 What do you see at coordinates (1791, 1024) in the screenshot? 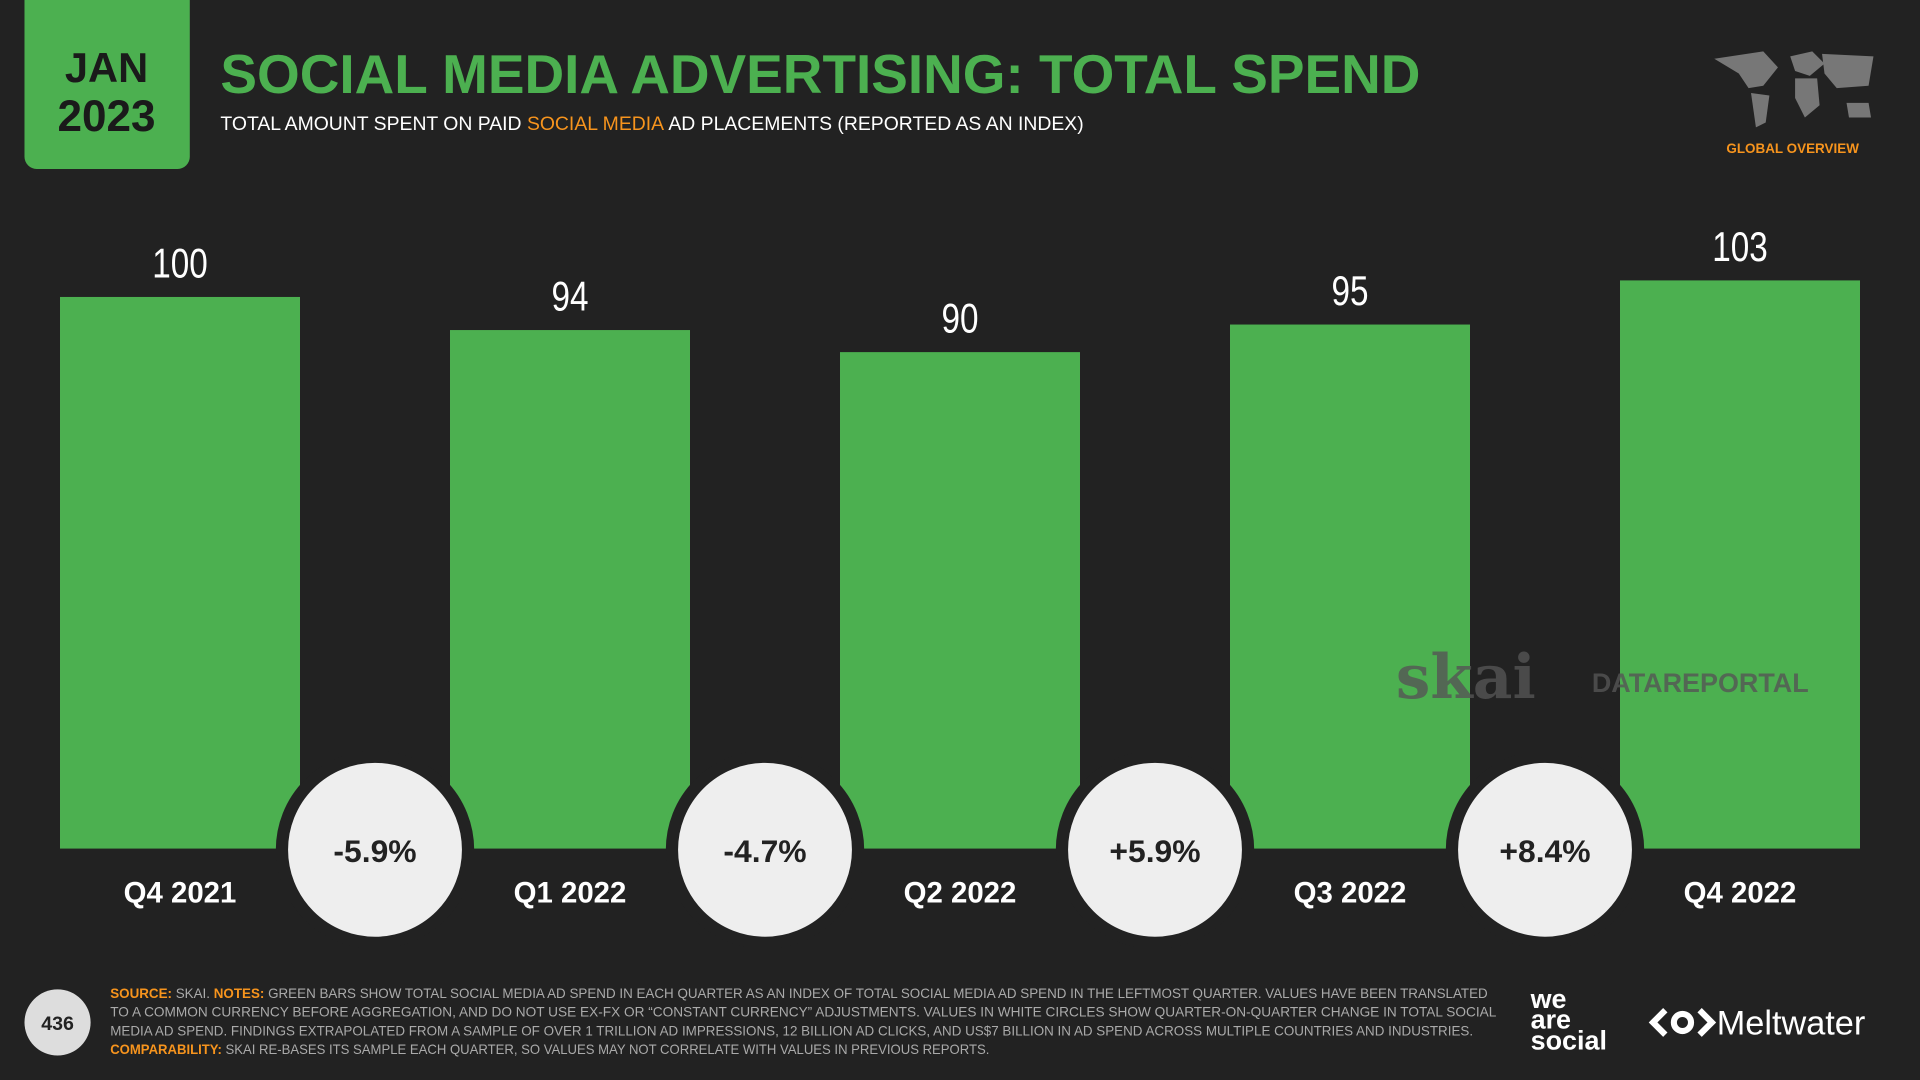
I see `logo-meltwater: Meltwater` at bounding box center [1791, 1024].